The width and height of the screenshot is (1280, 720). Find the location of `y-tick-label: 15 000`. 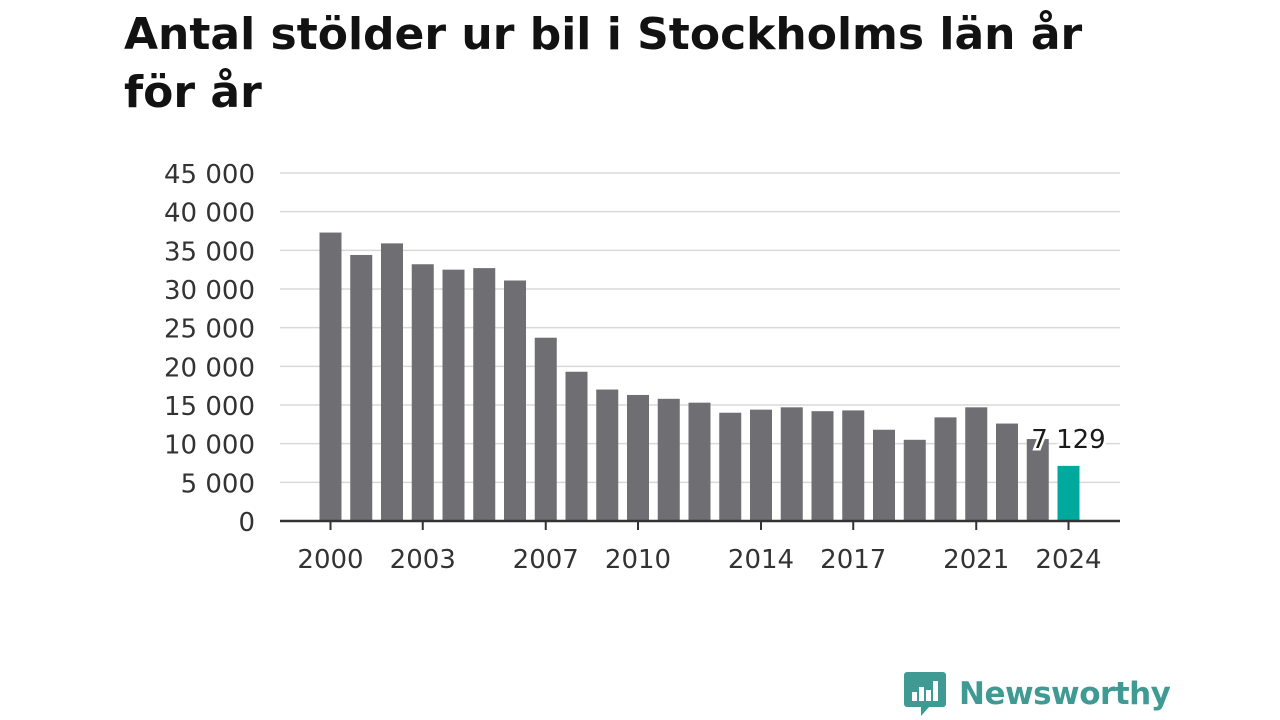

y-tick-label: 15 000 is located at coordinates (209, 407).